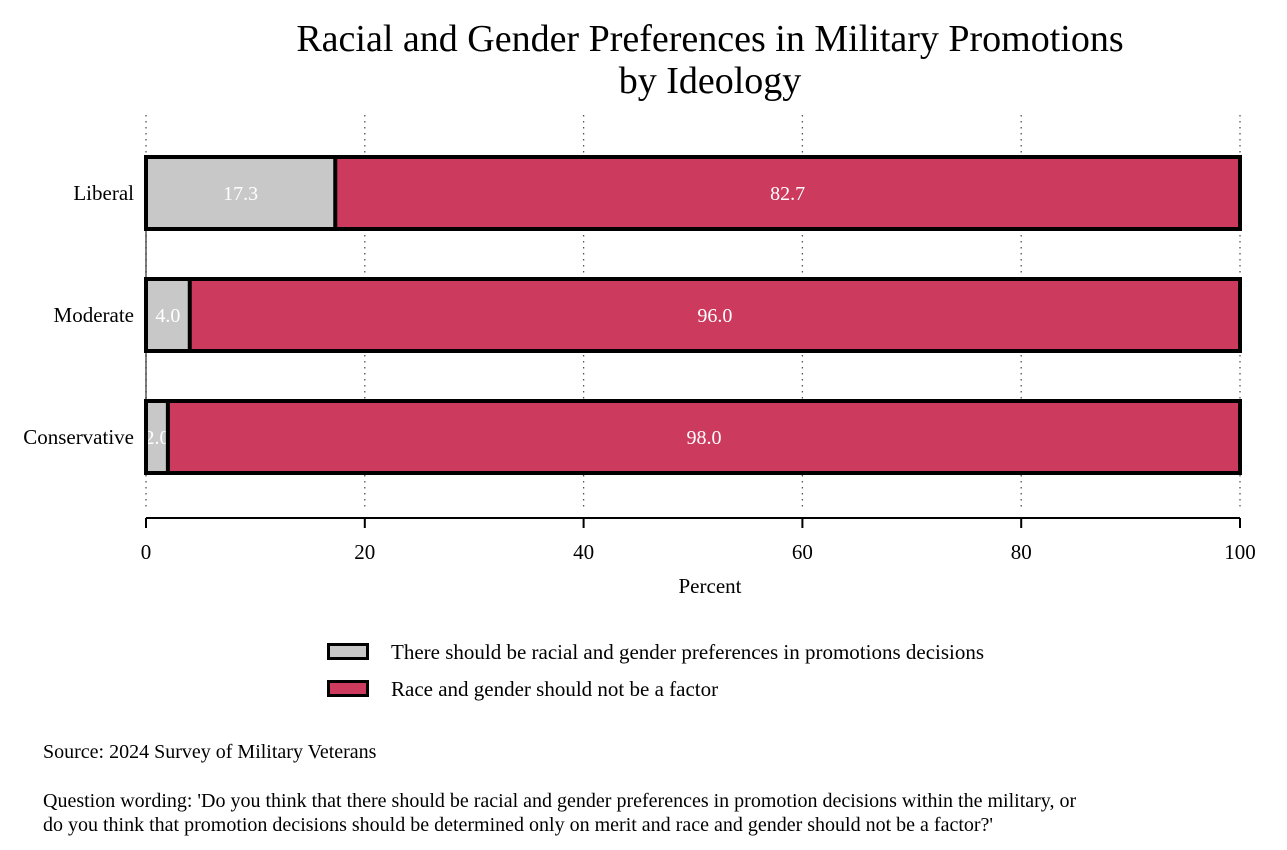  What do you see at coordinates (348, 651) in the screenshot?
I see `legend-swatch-preferences` at bounding box center [348, 651].